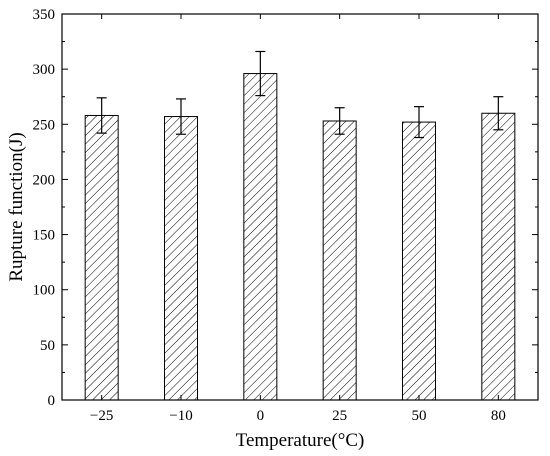 The image size is (550, 456). Describe the element at coordinates (44, 15) in the screenshot. I see `y-tick-label: 350` at that location.